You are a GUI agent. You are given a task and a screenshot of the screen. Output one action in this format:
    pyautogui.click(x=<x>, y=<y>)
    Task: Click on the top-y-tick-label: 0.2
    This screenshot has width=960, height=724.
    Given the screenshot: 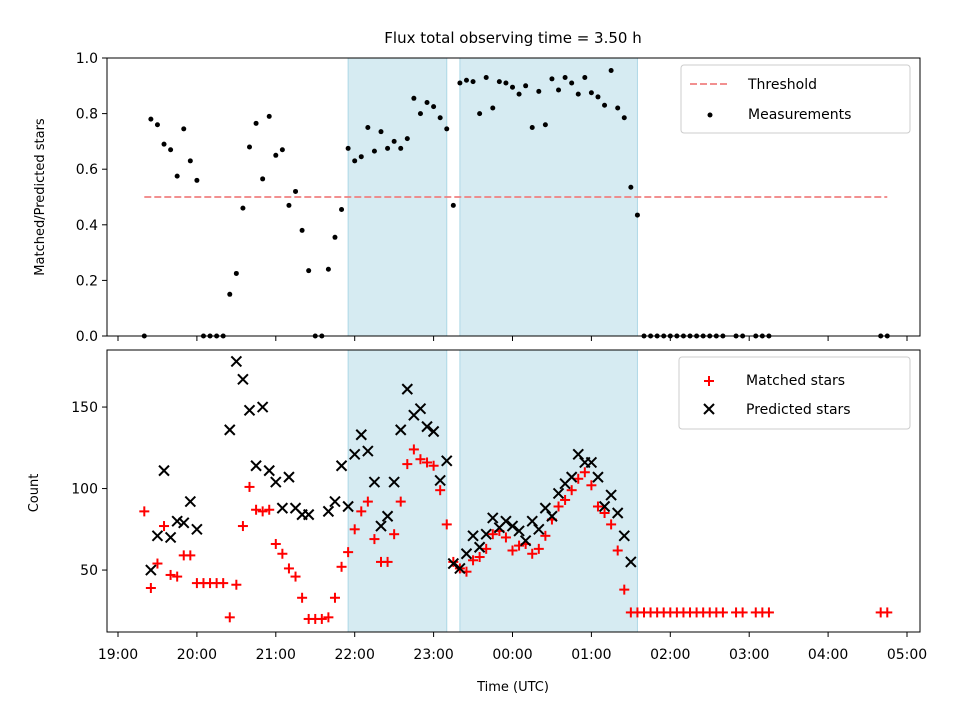 What is the action you would take?
    pyautogui.click(x=87, y=281)
    